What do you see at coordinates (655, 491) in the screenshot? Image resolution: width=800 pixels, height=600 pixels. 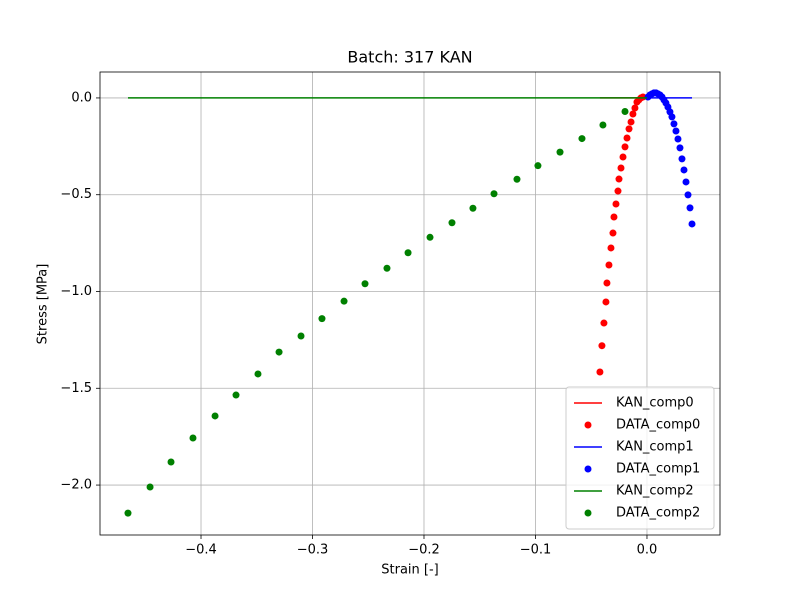 I see `legend-label: KAN_comp2` at bounding box center [655, 491].